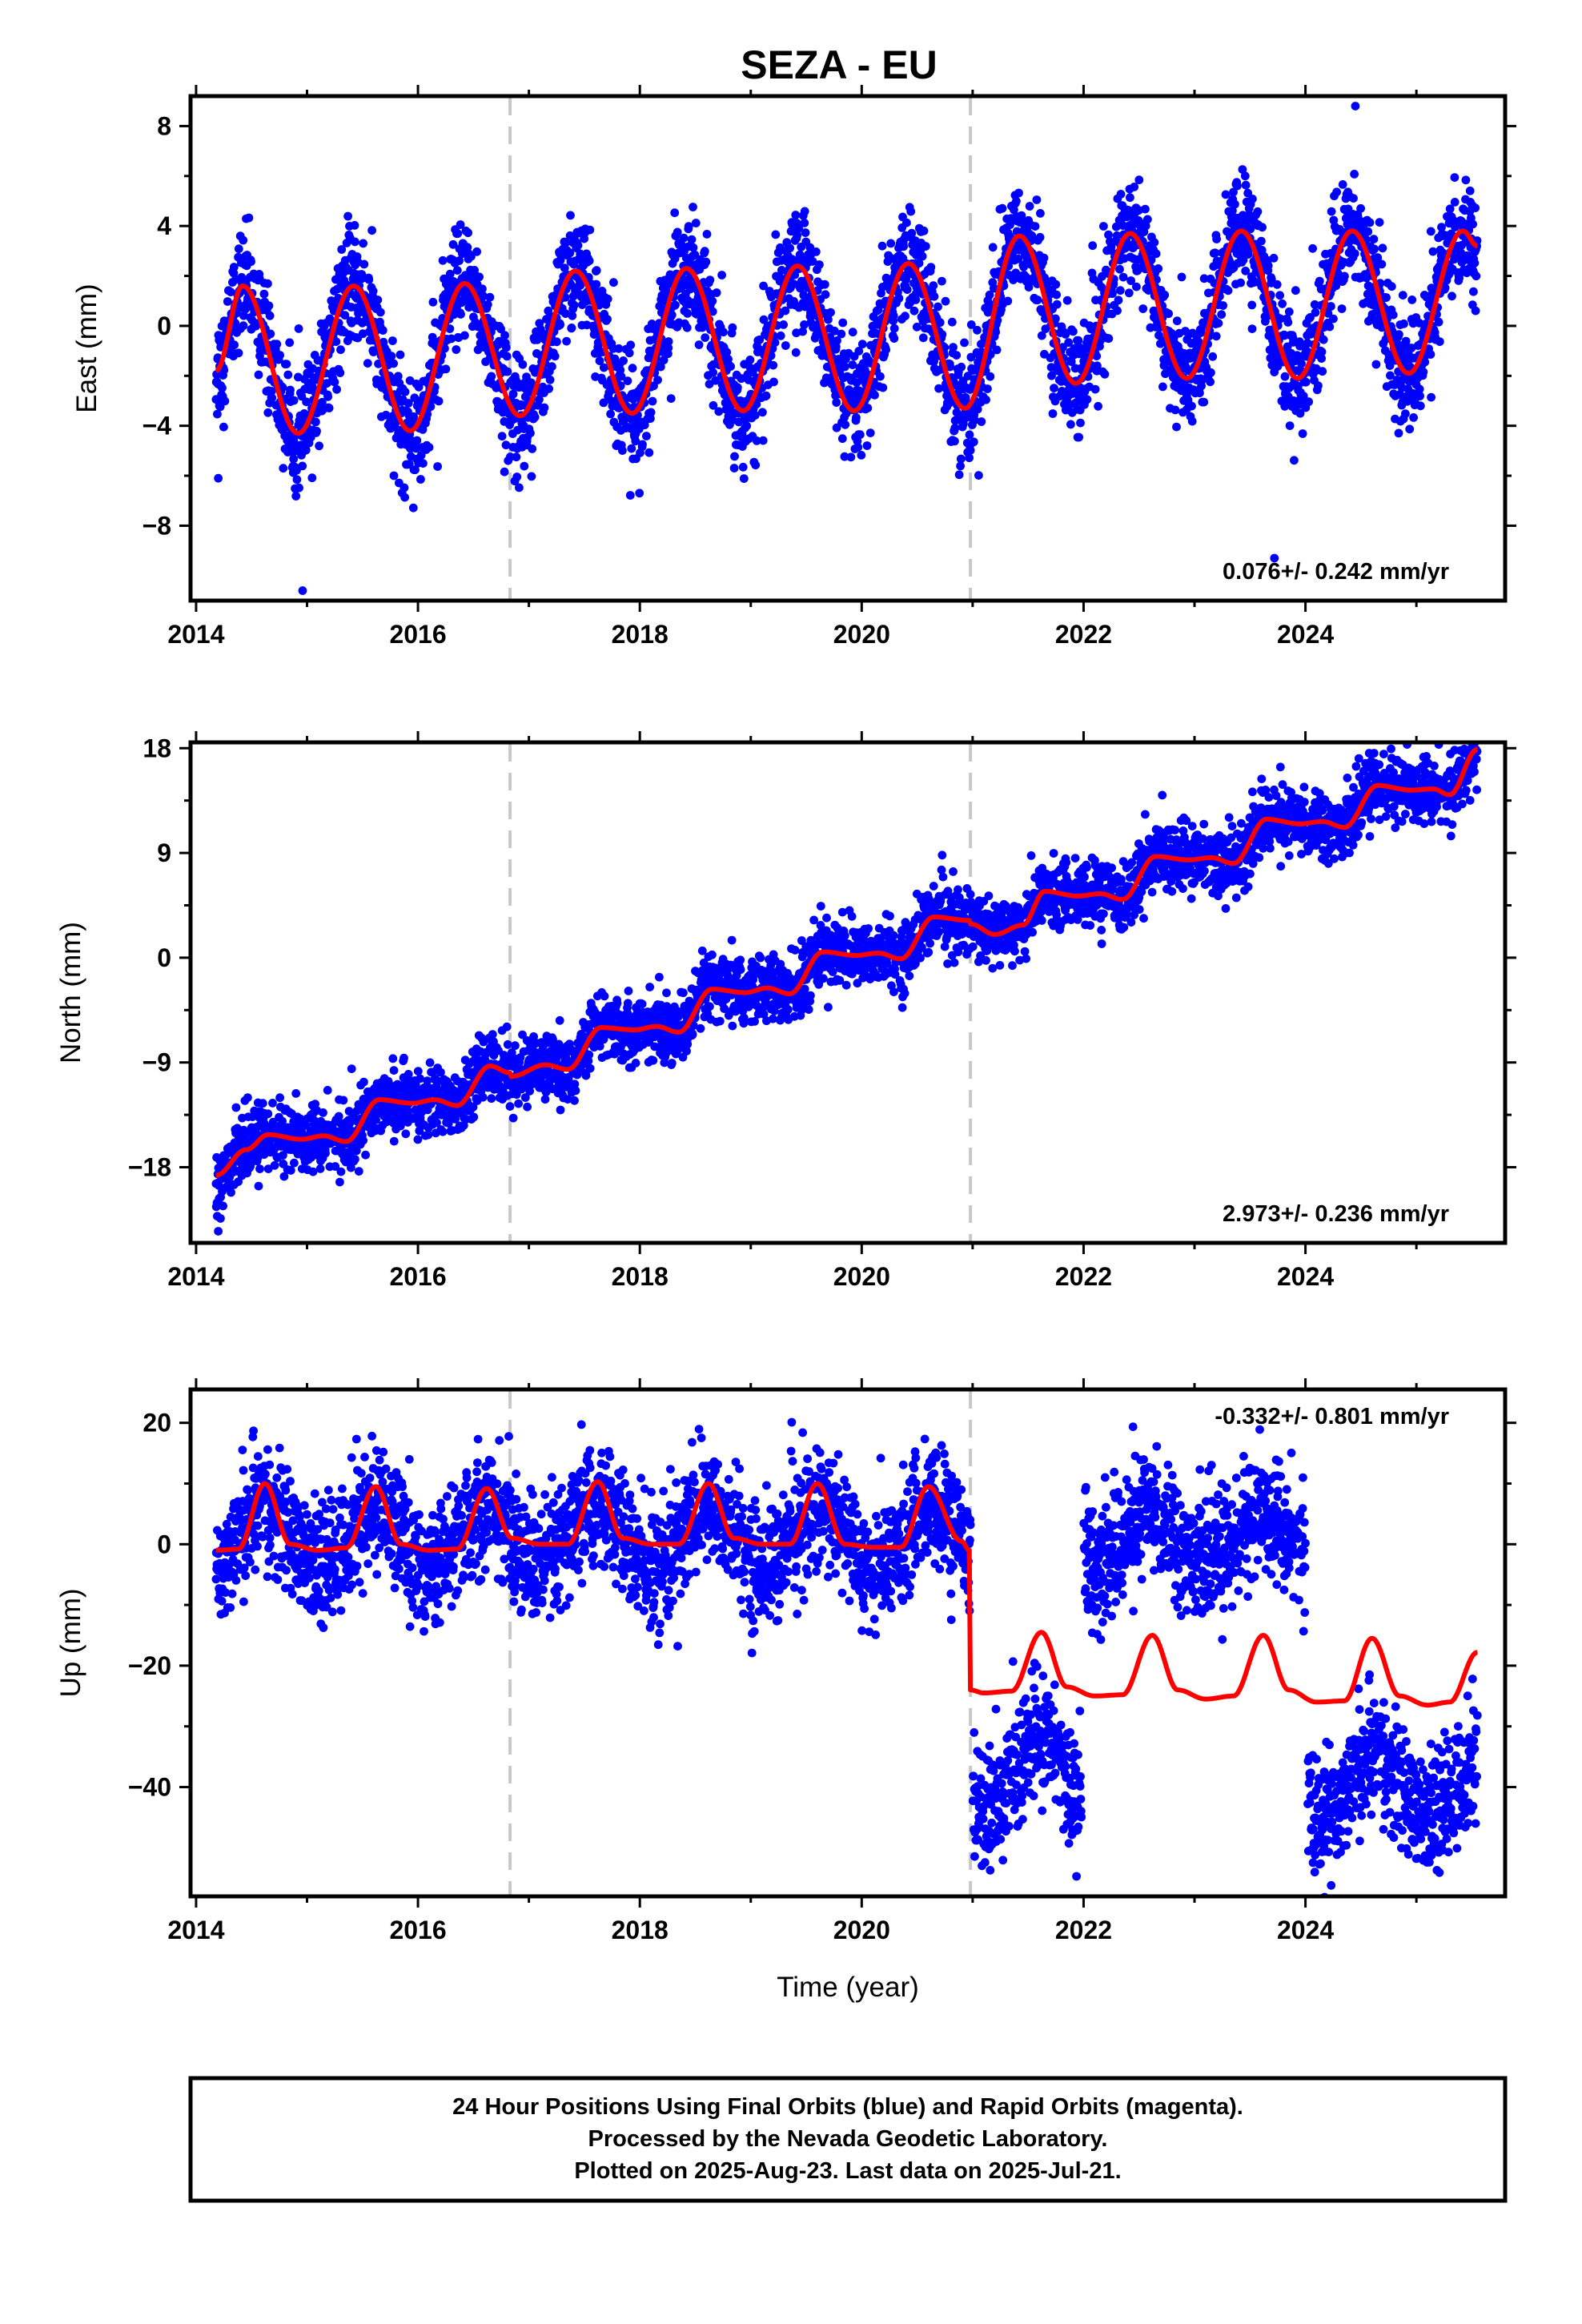  I want to click on x-tick-label: 2024, so click(1305, 634).